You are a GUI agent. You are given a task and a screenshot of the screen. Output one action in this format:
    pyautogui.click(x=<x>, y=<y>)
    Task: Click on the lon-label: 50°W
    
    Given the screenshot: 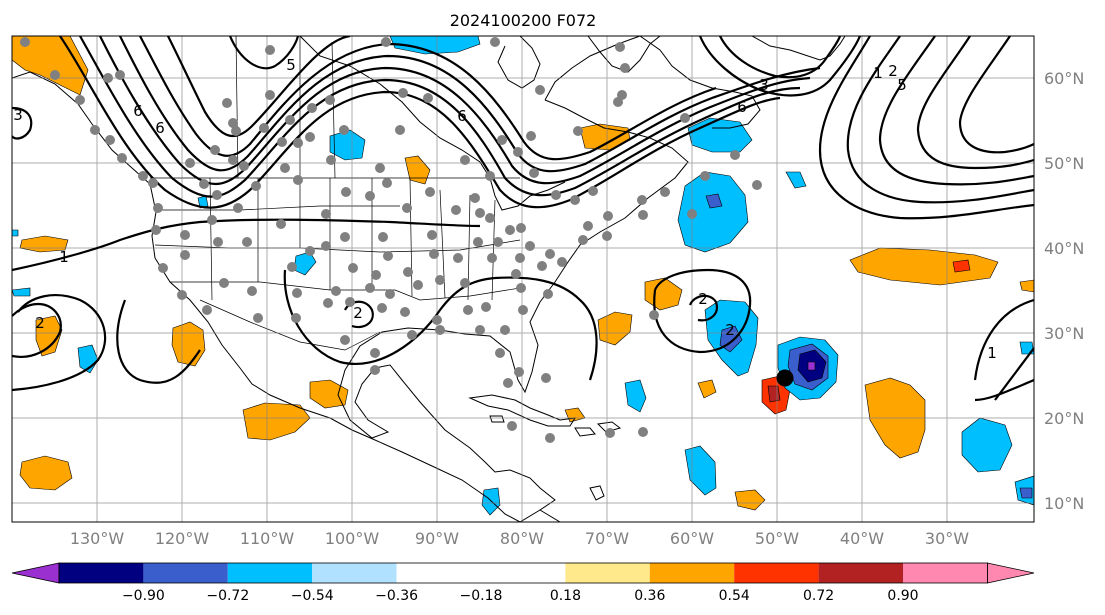 What is the action you would take?
    pyautogui.click(x=777, y=538)
    